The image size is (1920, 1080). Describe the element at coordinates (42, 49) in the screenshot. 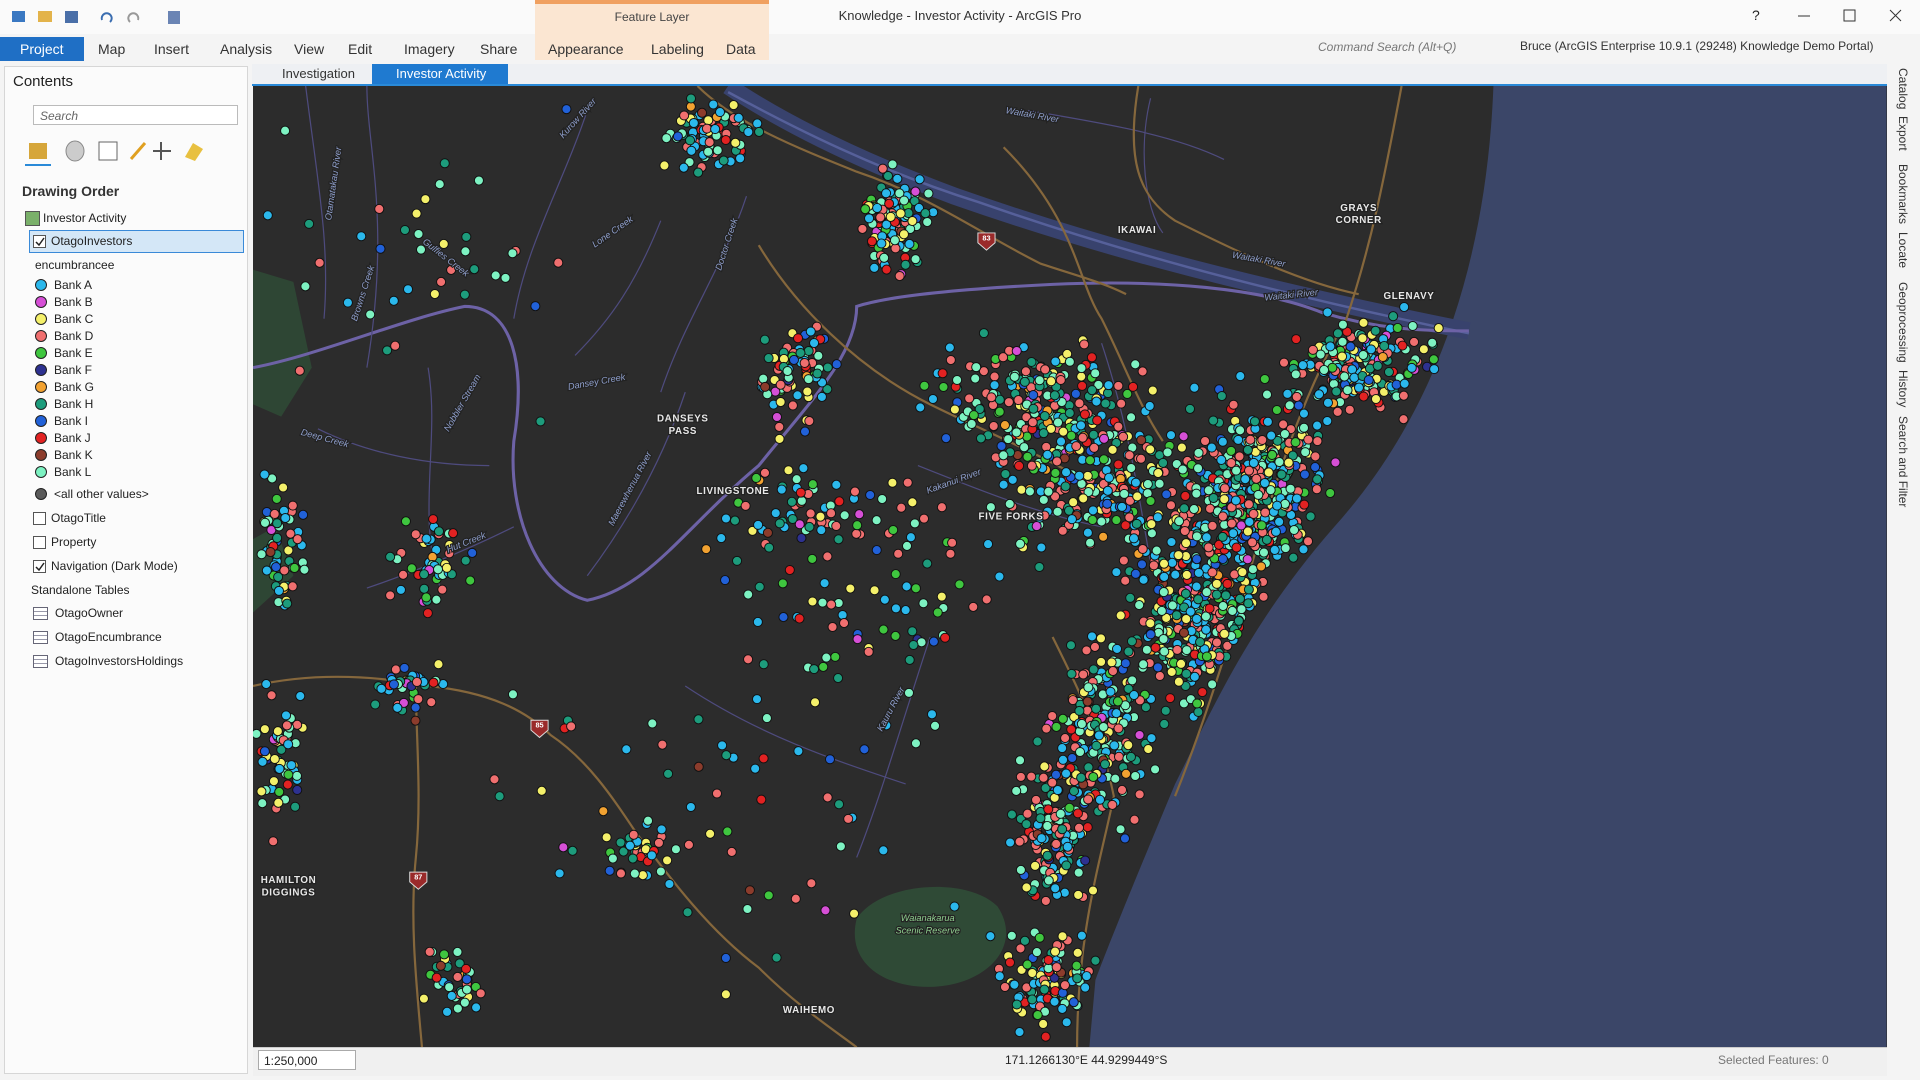

I see `ribbon-tab: Project` at that location.